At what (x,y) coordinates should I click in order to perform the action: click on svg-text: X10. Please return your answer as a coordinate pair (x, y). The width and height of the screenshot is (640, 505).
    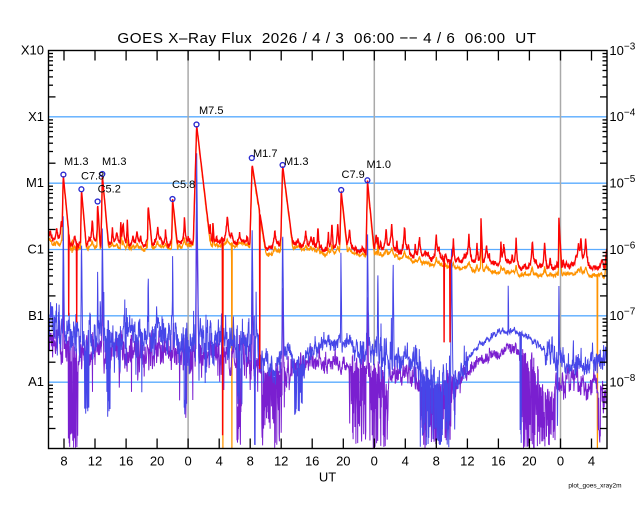
    Looking at the image, I should click on (32, 50).